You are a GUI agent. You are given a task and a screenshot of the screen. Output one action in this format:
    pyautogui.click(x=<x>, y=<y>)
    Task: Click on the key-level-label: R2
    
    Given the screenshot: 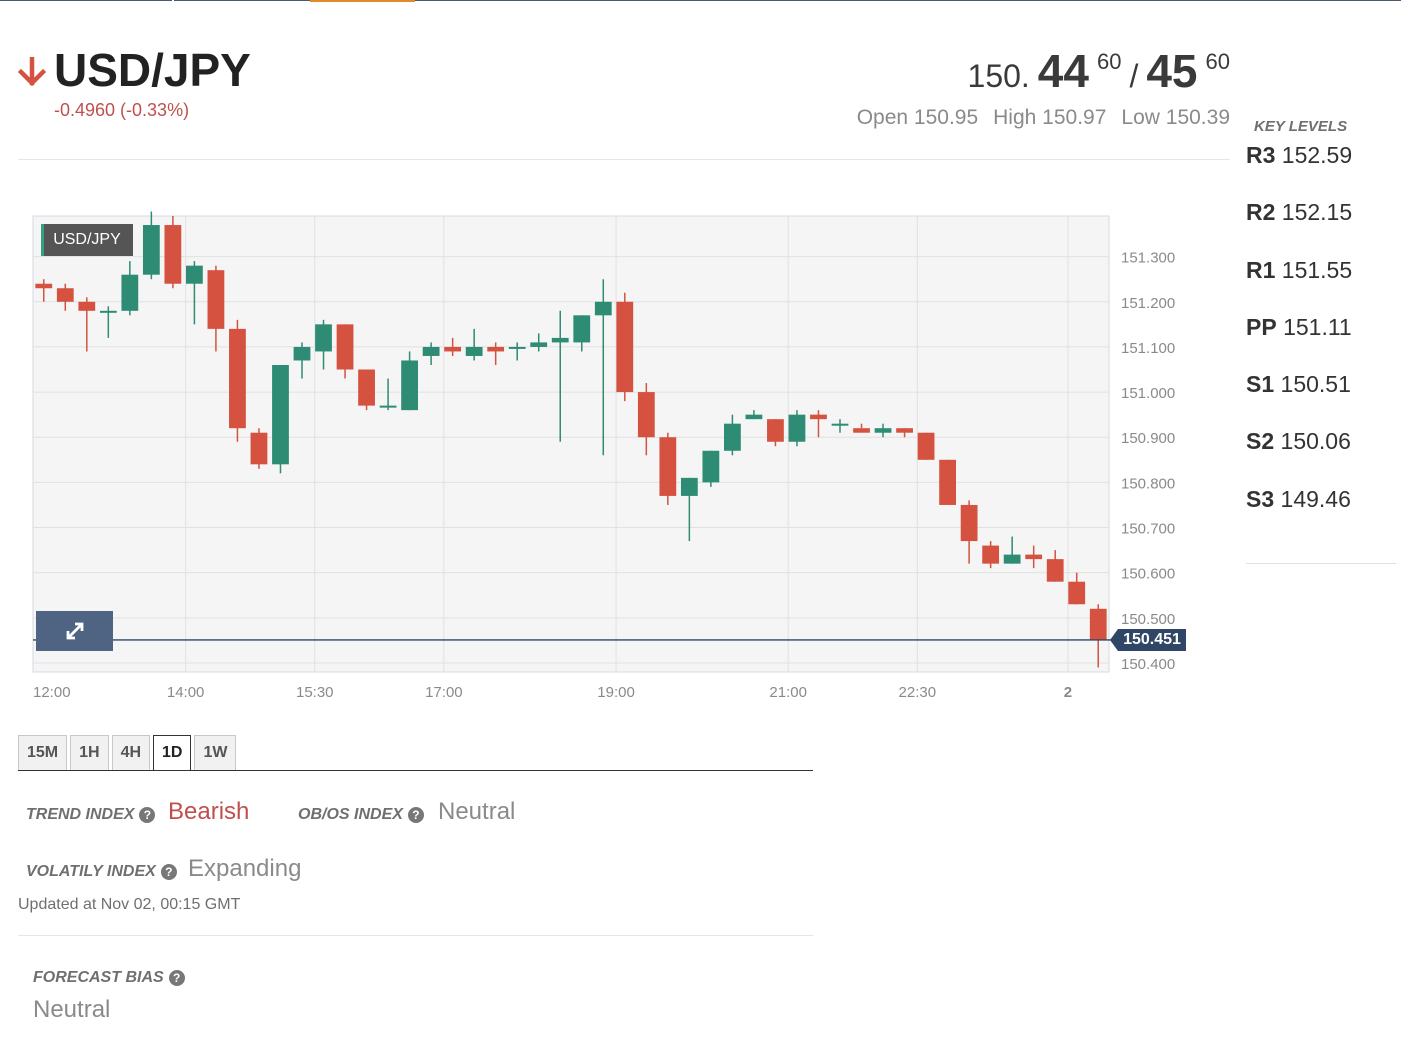 What is the action you would take?
    pyautogui.click(x=1261, y=212)
    